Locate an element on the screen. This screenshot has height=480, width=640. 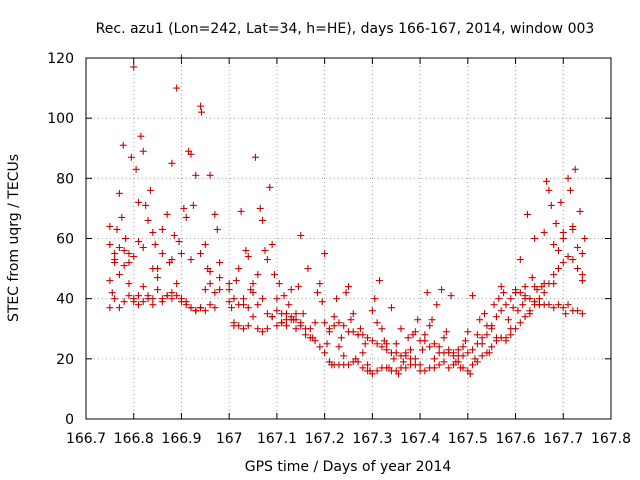
x-tick-label: 167.3 is located at coordinates (372, 439).